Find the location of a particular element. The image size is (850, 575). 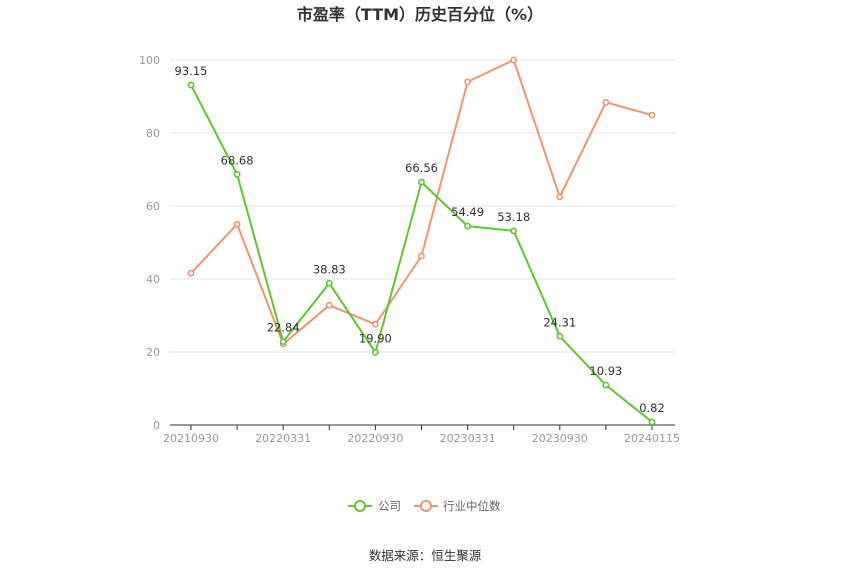

legend-label-1: 行业中位数 is located at coordinates (472, 506).